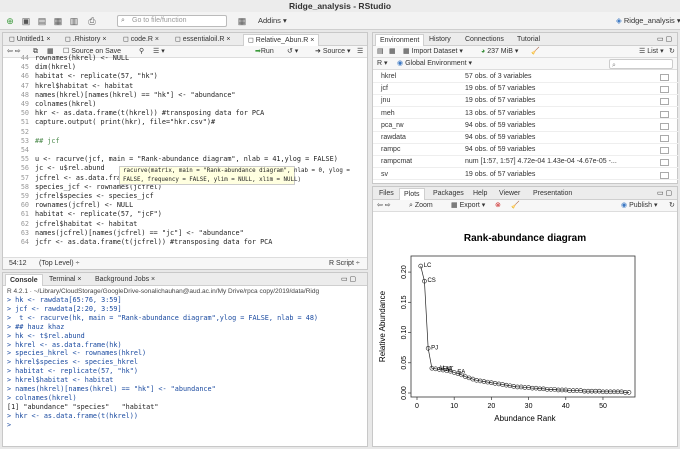 The image size is (680, 449). What do you see at coordinates (70, 224) in the screenshot?
I see `code-line: 62 jcfrel$habitat <- habitat` at bounding box center [70, 224].